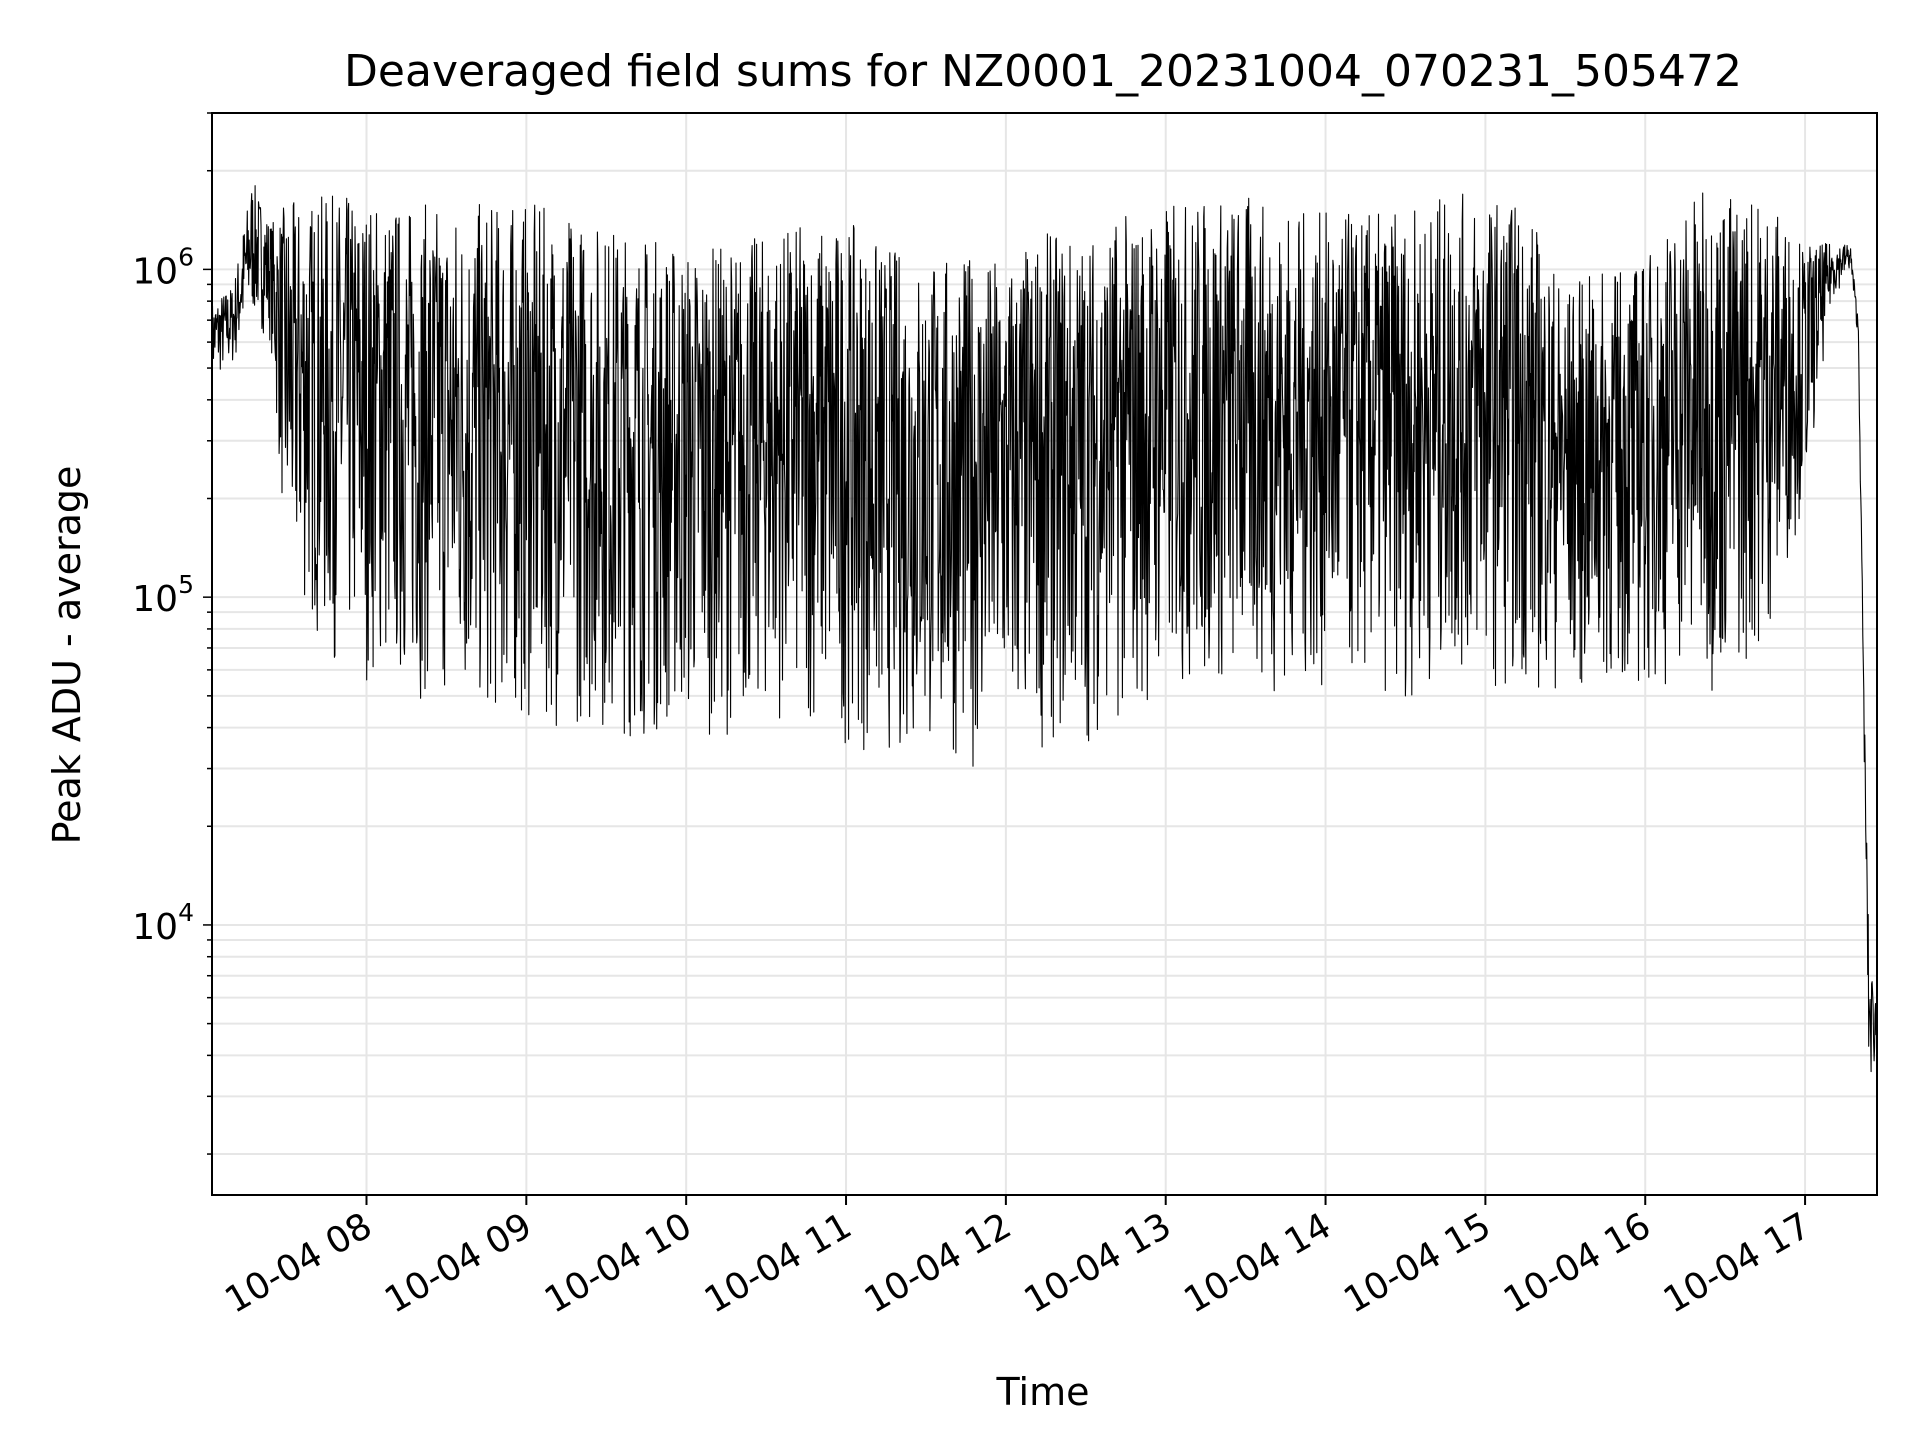 The image size is (1920, 1440). What do you see at coordinates (1043, 1392) in the screenshot?
I see `x-axis-label: Time` at bounding box center [1043, 1392].